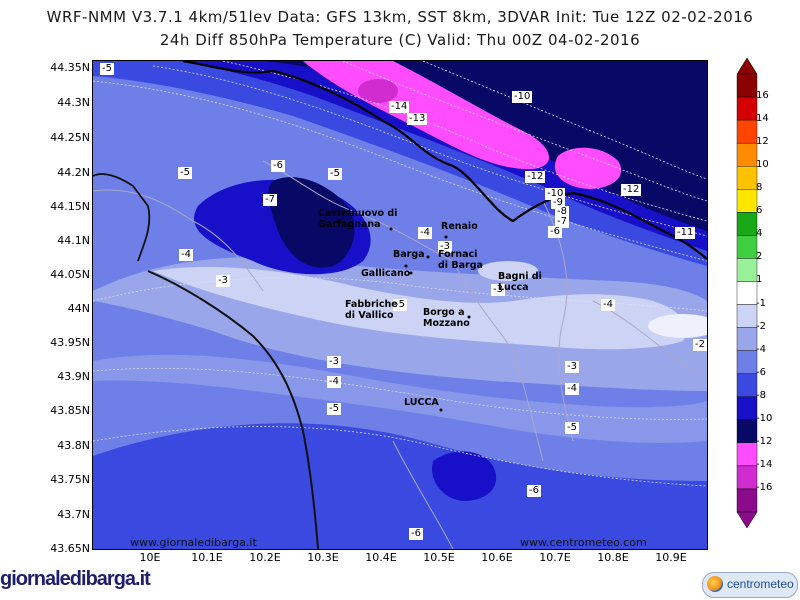 The width and height of the screenshot is (800, 600). What do you see at coordinates (762, 119) in the screenshot?
I see `colorbar-label: 14` at bounding box center [762, 119].